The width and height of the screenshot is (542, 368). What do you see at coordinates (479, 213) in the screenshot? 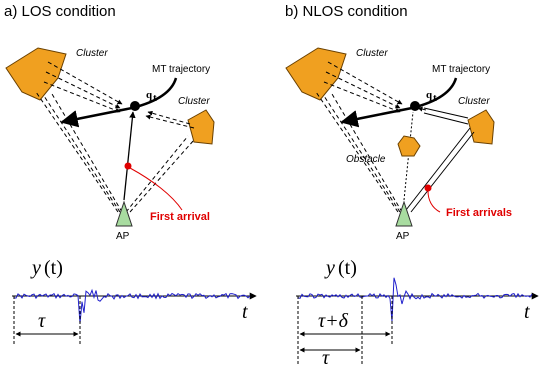
I see `first-arrivals-label: First arrivals` at bounding box center [479, 213].